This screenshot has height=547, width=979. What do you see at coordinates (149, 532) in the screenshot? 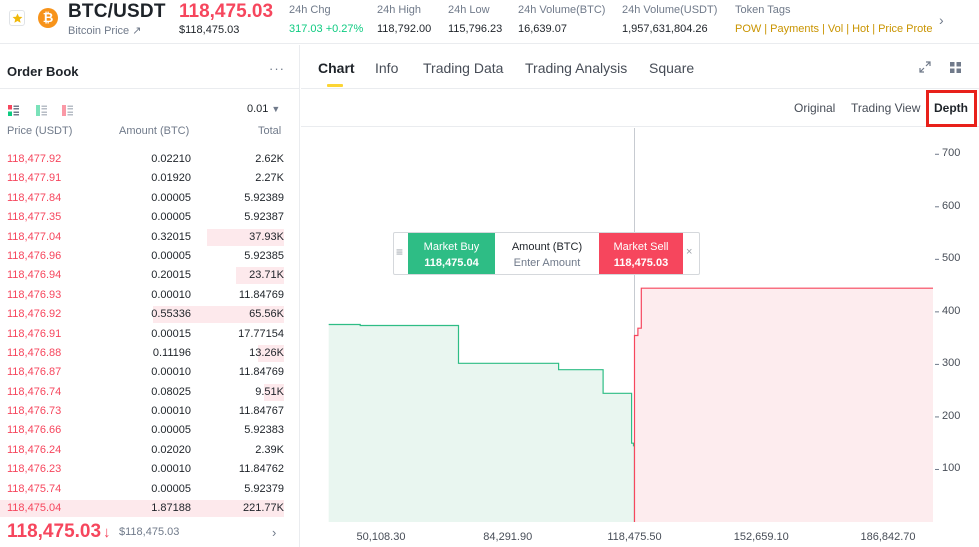
I see `order-book-last-price-usd: $118,475.03` at bounding box center [149, 532].